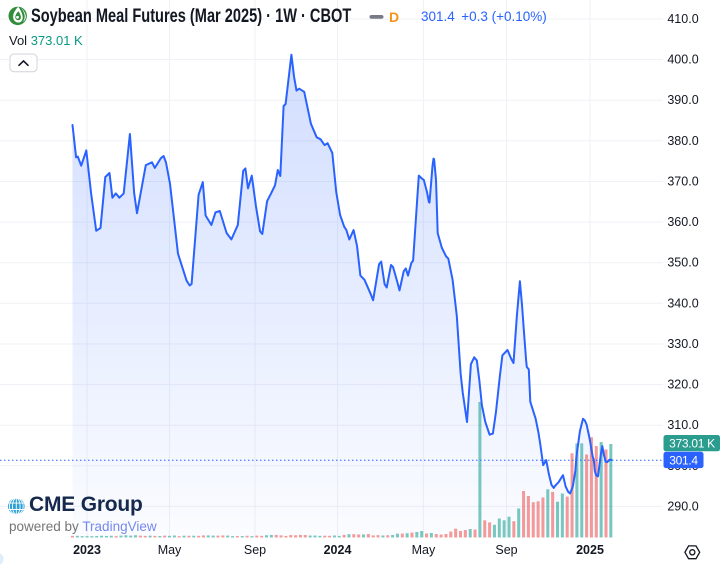 Image resolution: width=720 pixels, height=565 pixels. I want to click on svg-text: 360.0, so click(682, 222).